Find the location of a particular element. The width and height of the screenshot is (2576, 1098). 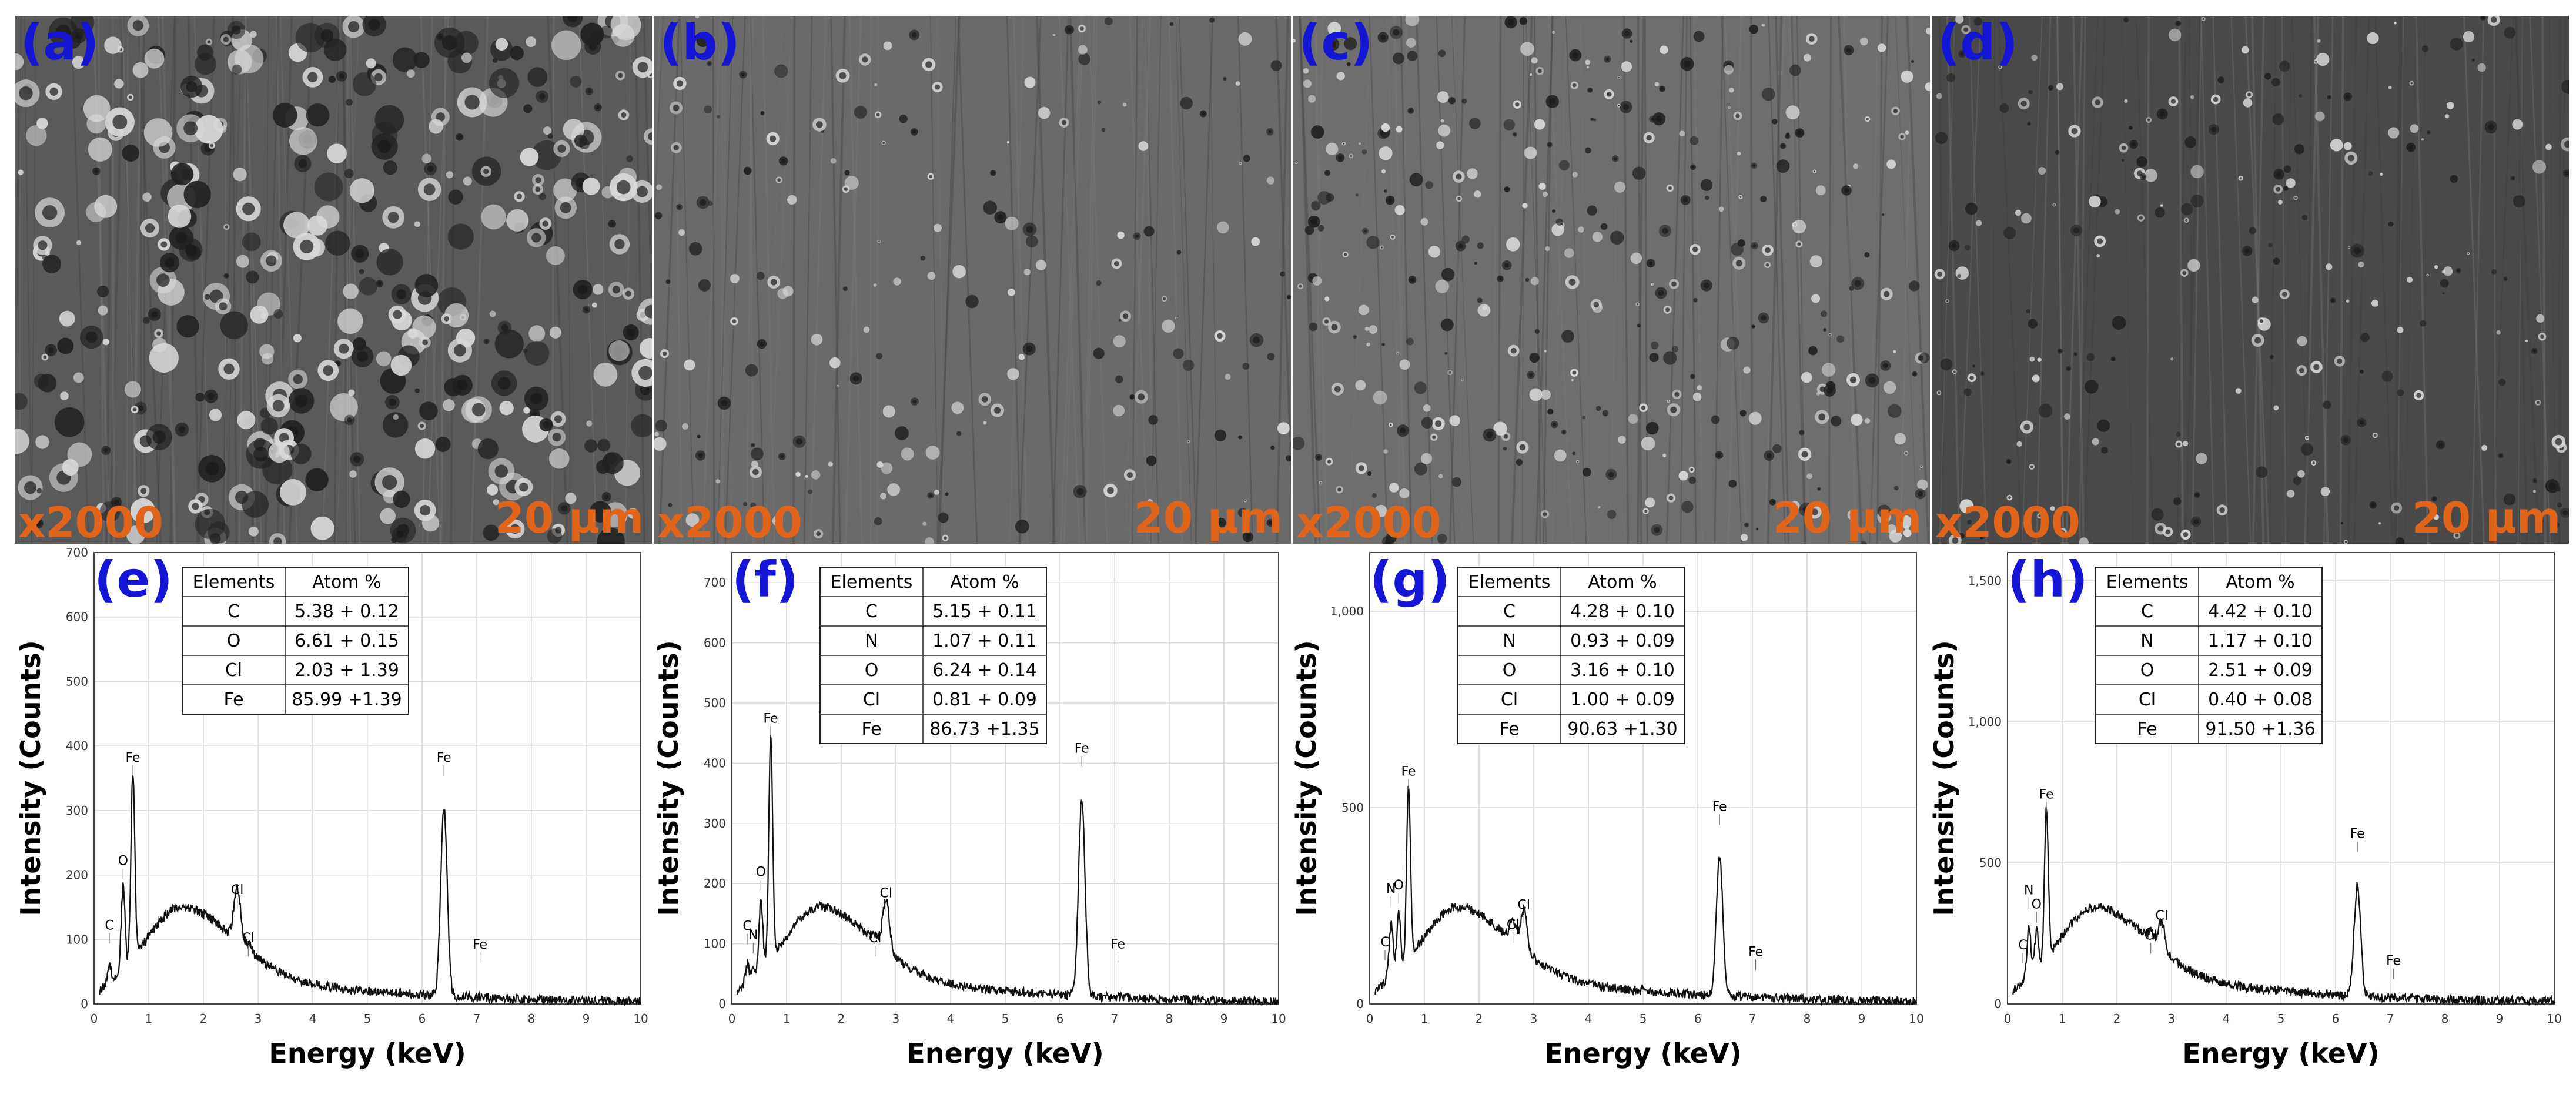

y-axis-label: Intensity (Counts) is located at coordinates (668, 778).